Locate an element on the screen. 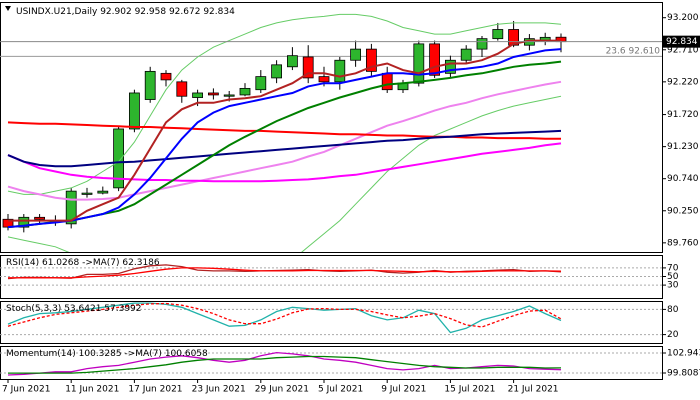 The width and height of the screenshot is (700, 400). panel-frame is located at coordinates (331, 322).